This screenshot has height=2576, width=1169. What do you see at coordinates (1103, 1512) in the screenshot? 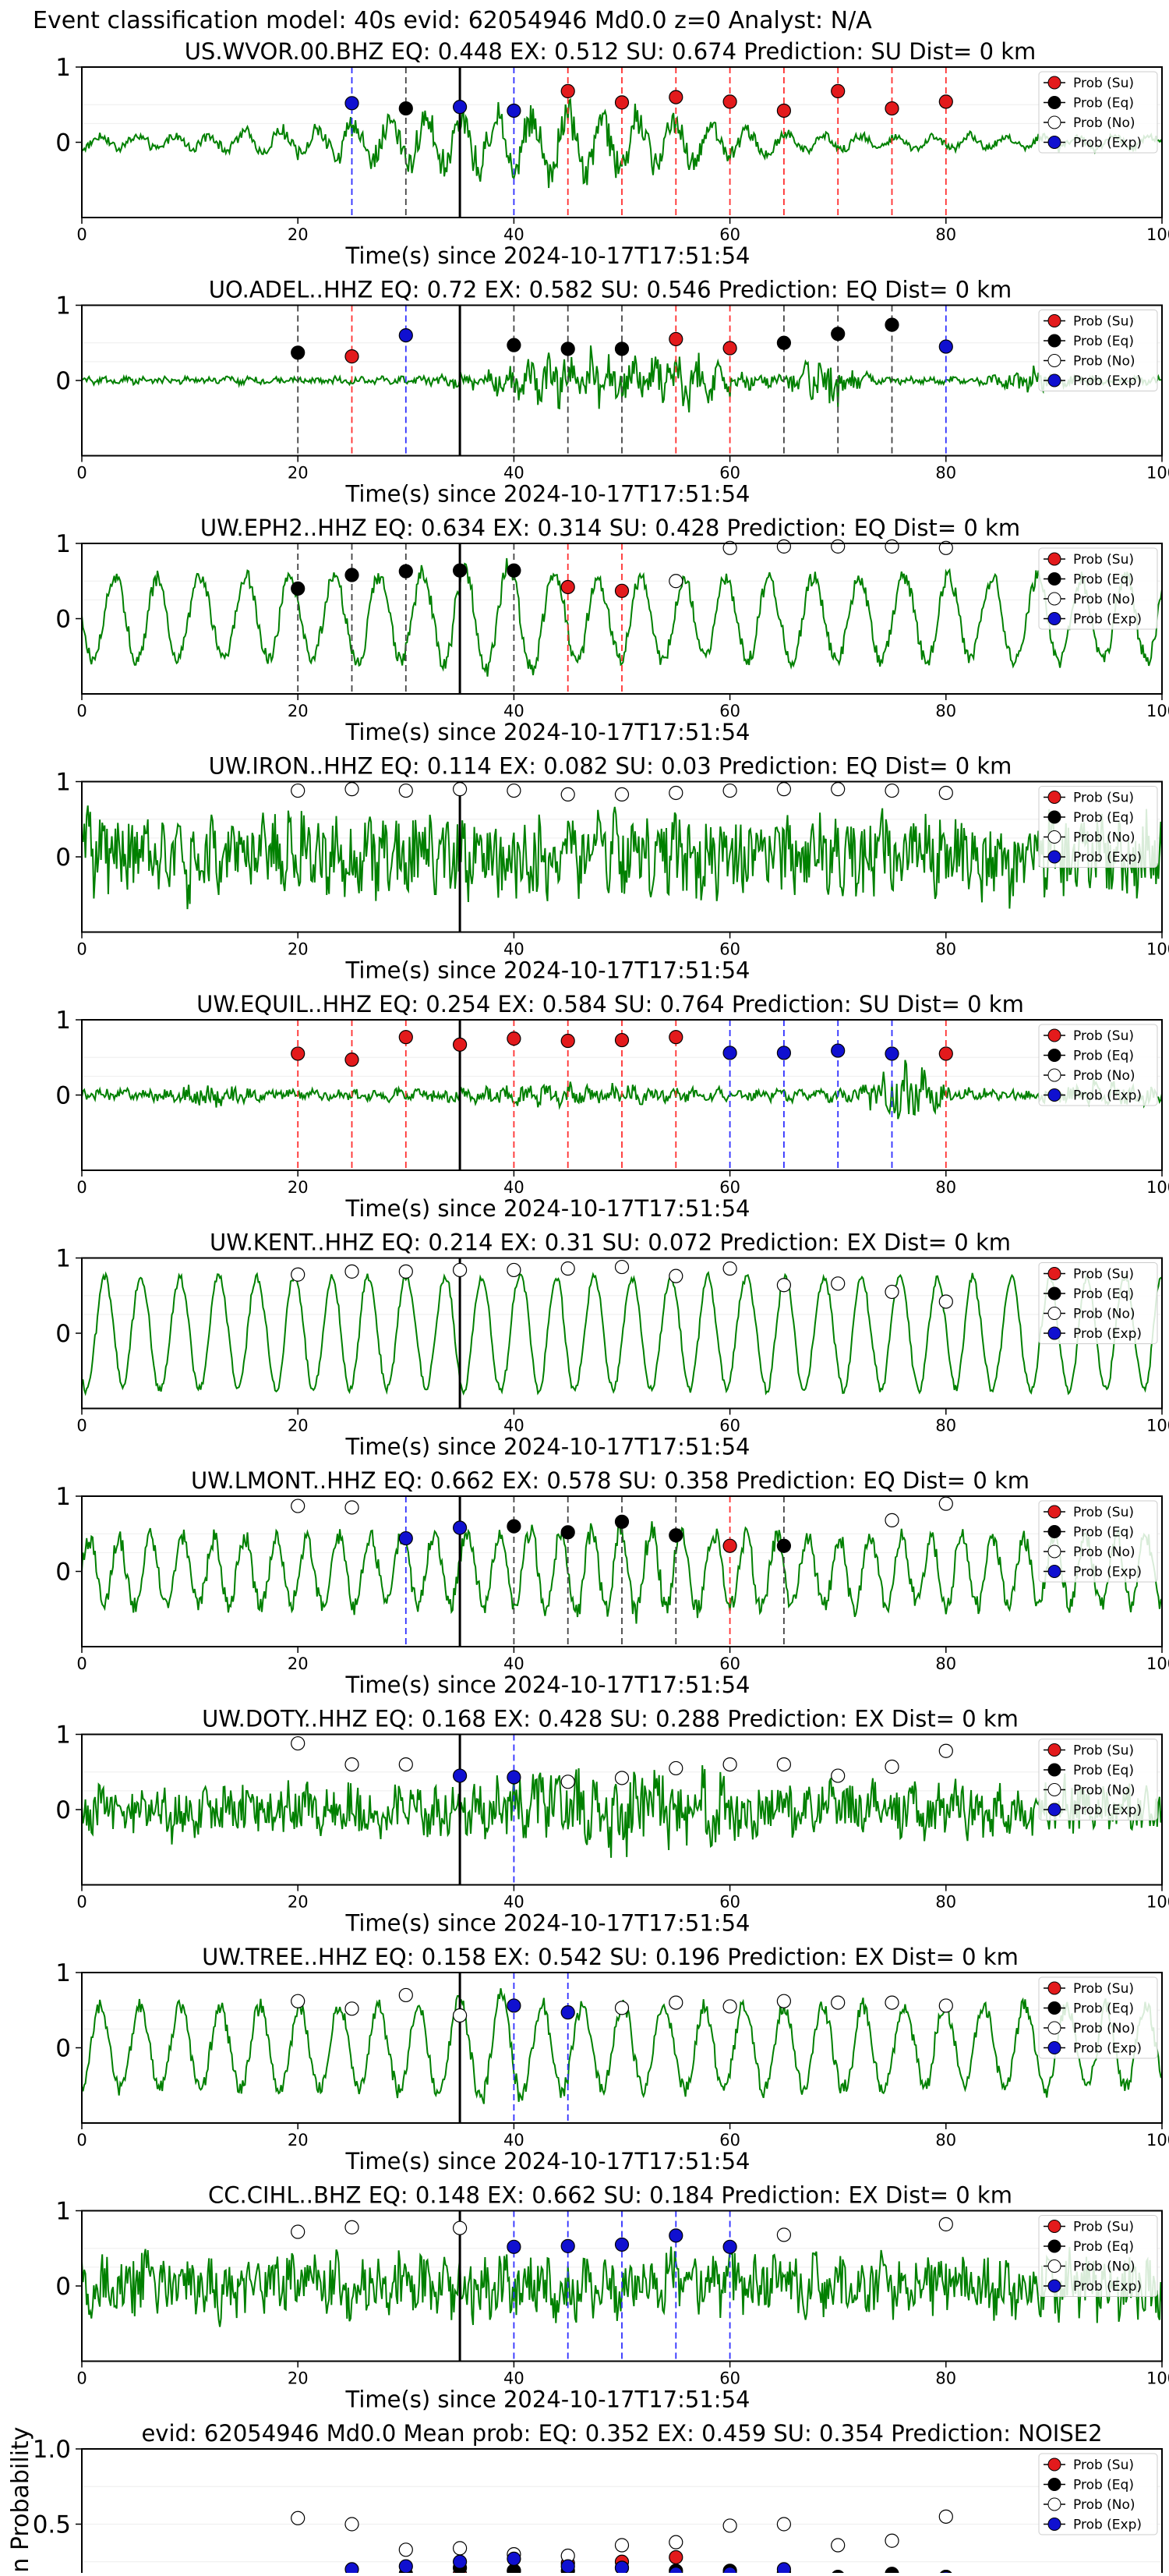
I see `legend-label-6-0: Prob (Su)` at bounding box center [1103, 1512].